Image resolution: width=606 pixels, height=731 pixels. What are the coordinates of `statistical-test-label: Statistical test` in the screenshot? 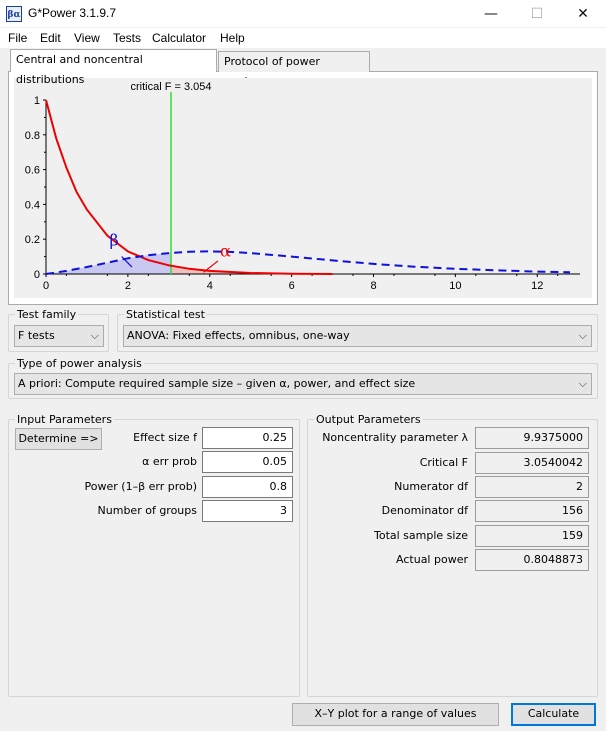 It's located at (165, 314).